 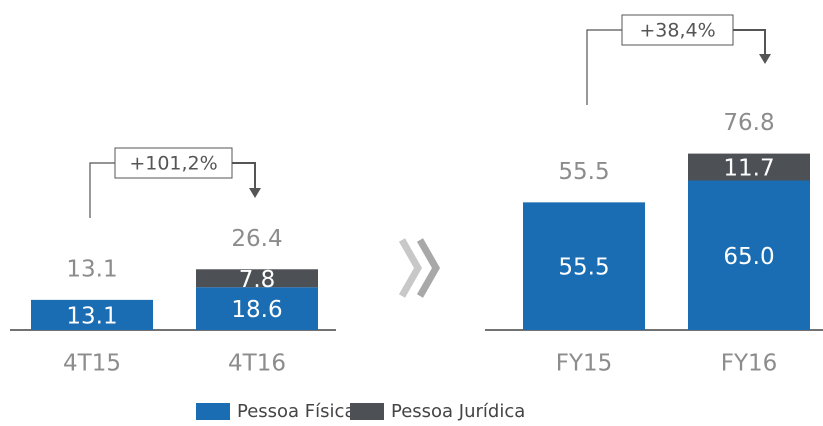 What do you see at coordinates (257, 364) in the screenshot?
I see `x-tick-label: 4T16` at bounding box center [257, 364].